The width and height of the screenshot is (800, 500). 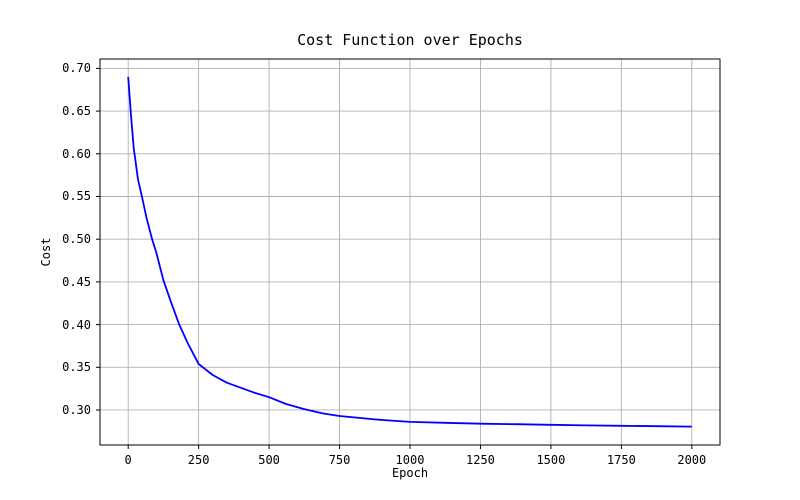 I want to click on chart-title: Cost Function over Epochs, so click(x=410, y=40).